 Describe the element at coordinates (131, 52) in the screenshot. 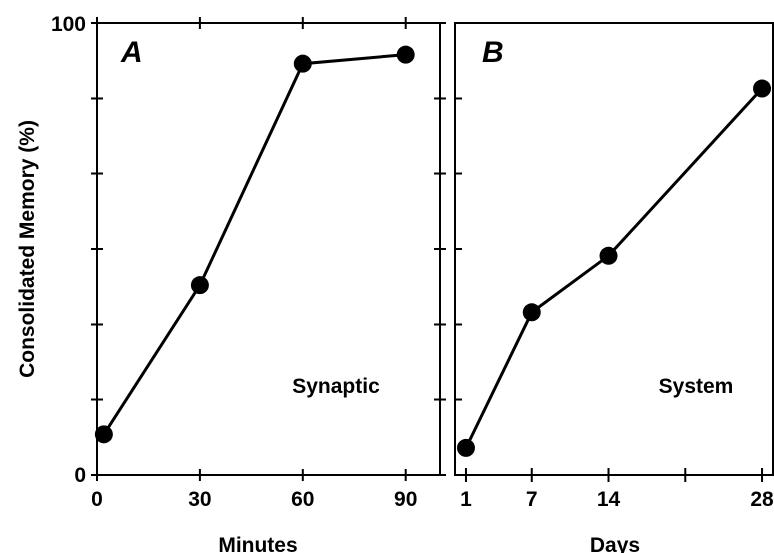

I see `panel-a-letter: A` at that location.